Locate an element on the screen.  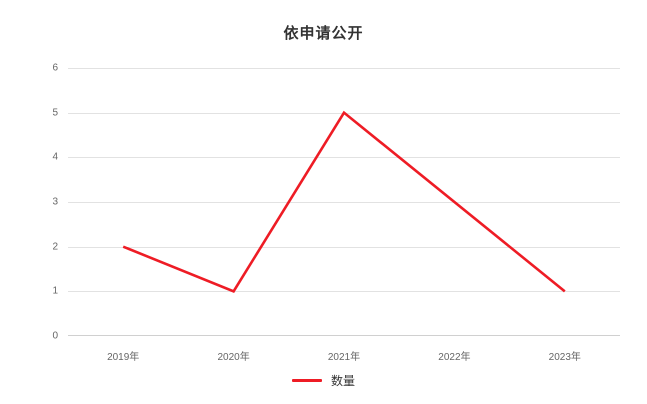
y-tick-label: 5 is located at coordinates (55, 113).